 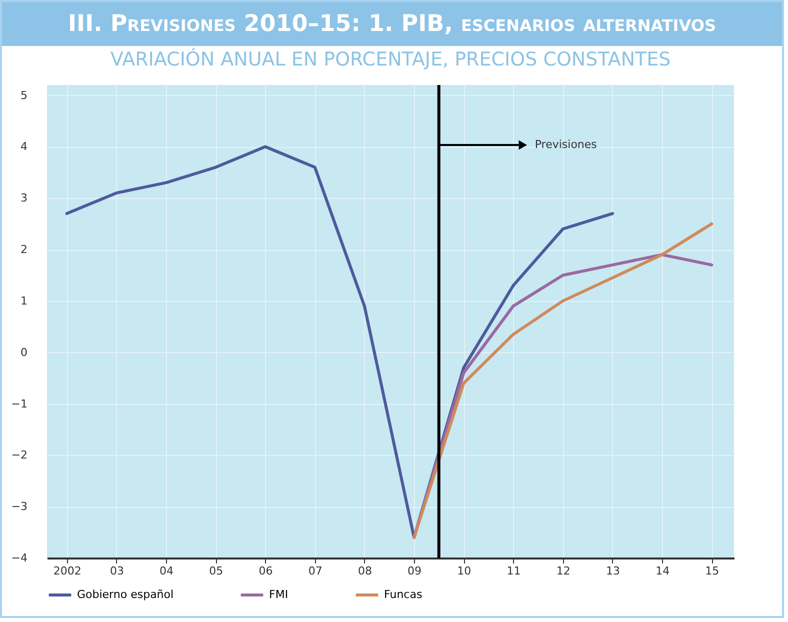 I want to click on x-tick-label: 03, so click(x=117, y=571).